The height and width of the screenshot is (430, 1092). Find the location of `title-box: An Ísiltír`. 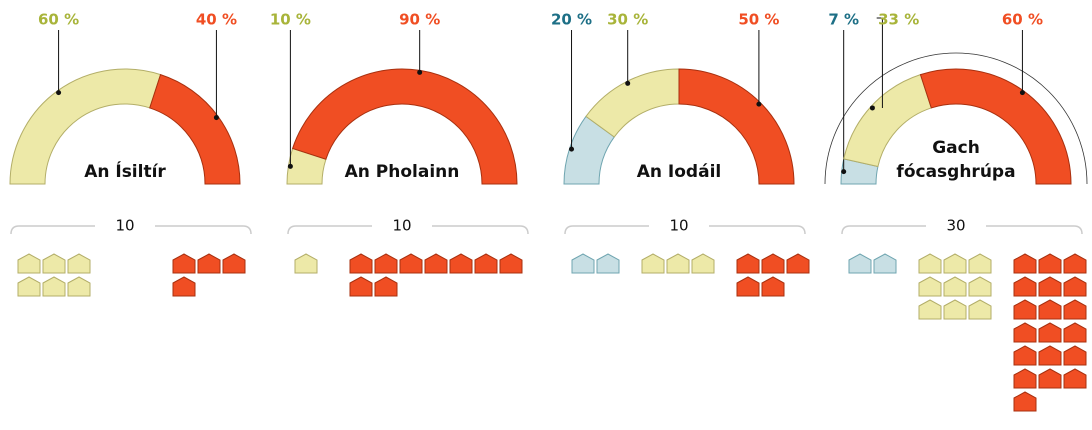

title-box: An Ísiltír is located at coordinates (125, 172).